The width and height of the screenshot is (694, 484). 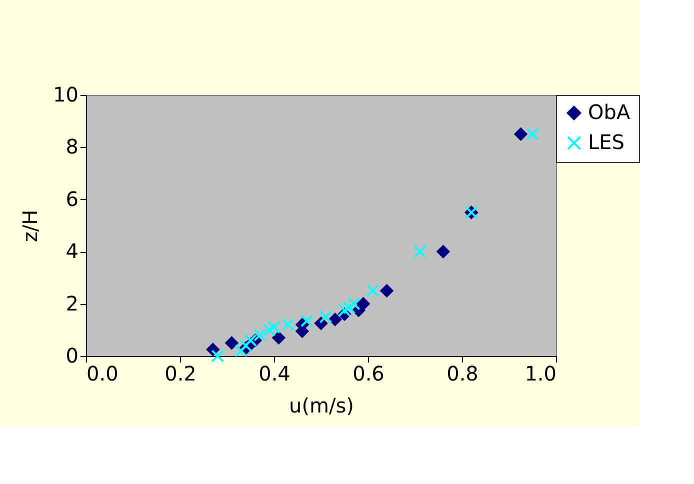 I want to click on legend-label: LES, so click(x=606, y=142).